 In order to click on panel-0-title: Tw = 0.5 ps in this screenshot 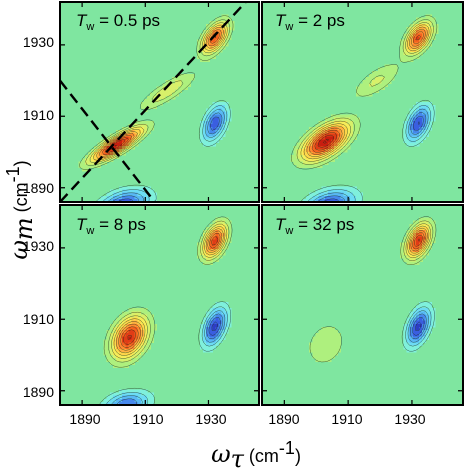, I will do `click(118, 22)`.